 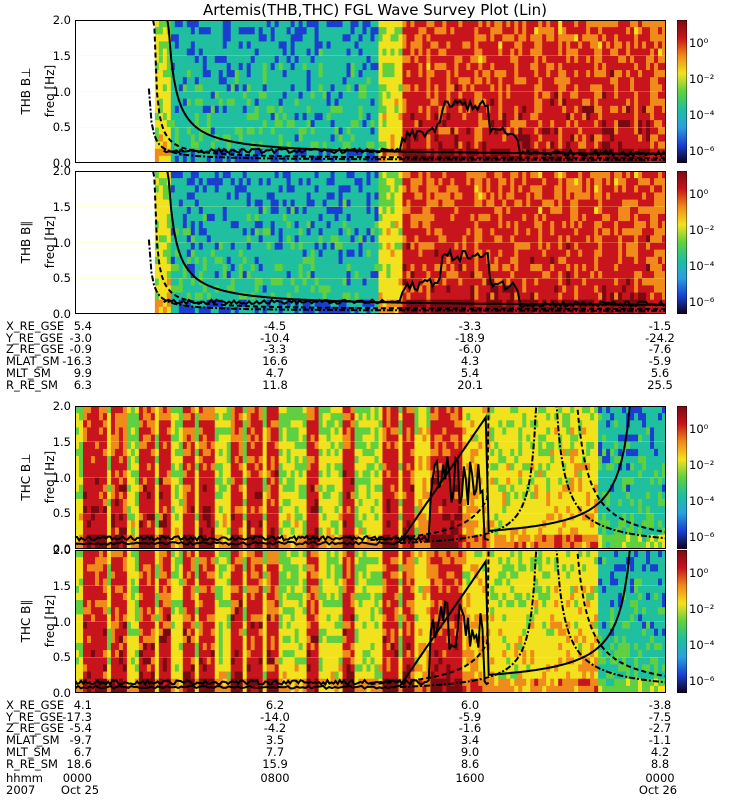 I want to click on spectrogram-thb-bperp, so click(x=370, y=91).